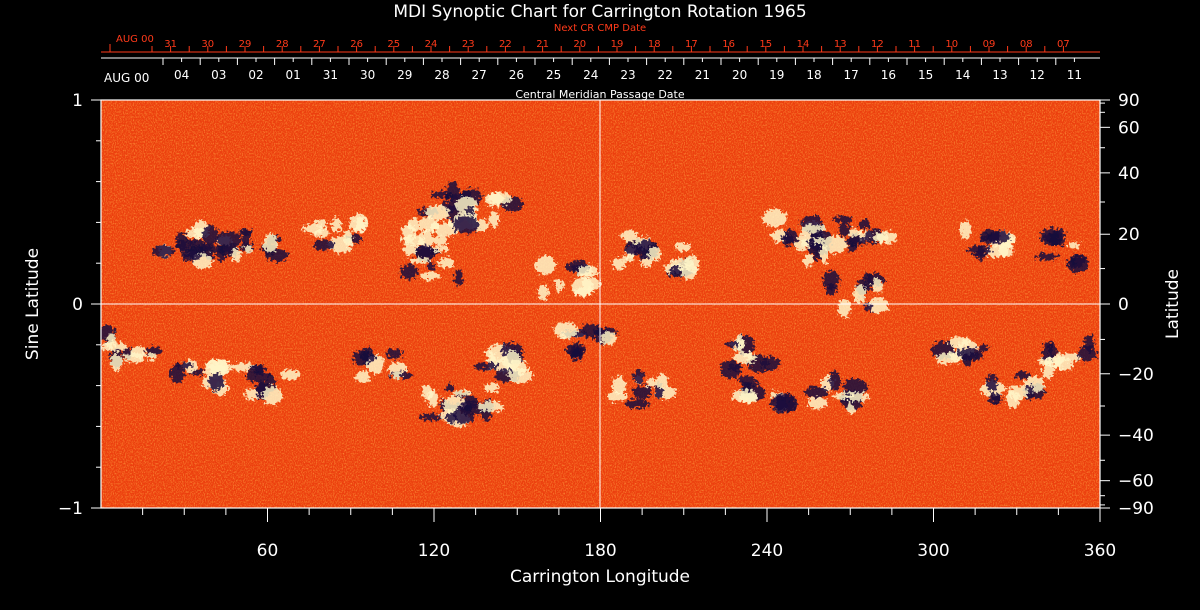  What do you see at coordinates (441, 75) in the screenshot?
I see `cmp-axis-date: 28` at bounding box center [441, 75].